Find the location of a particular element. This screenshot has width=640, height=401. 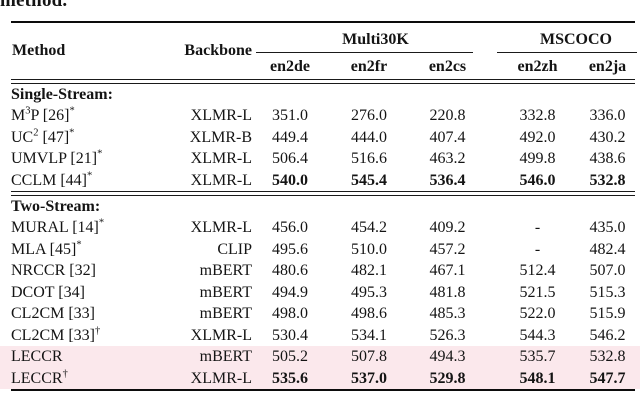

score-cell: 522.0 is located at coordinates (537, 313).